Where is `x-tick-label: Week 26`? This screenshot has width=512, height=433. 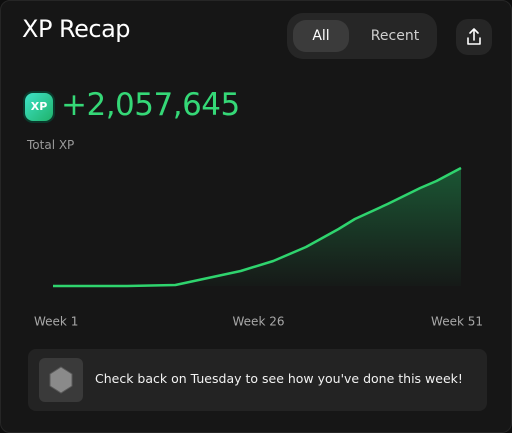 x-tick-label: Week 26 is located at coordinates (259, 322).